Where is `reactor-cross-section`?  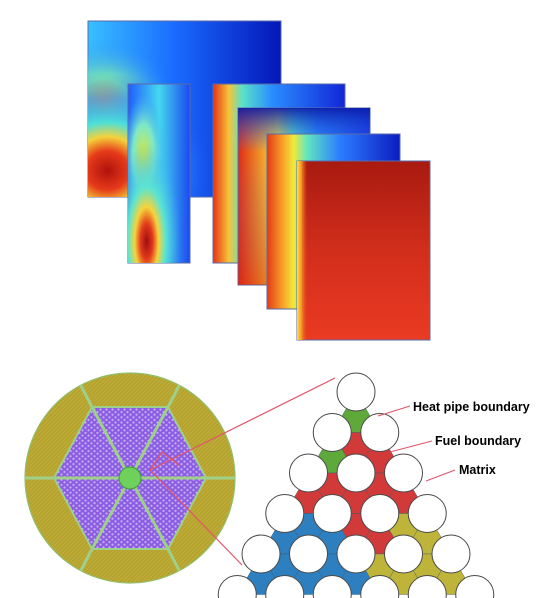
reactor-cross-section is located at coordinates (130, 478).